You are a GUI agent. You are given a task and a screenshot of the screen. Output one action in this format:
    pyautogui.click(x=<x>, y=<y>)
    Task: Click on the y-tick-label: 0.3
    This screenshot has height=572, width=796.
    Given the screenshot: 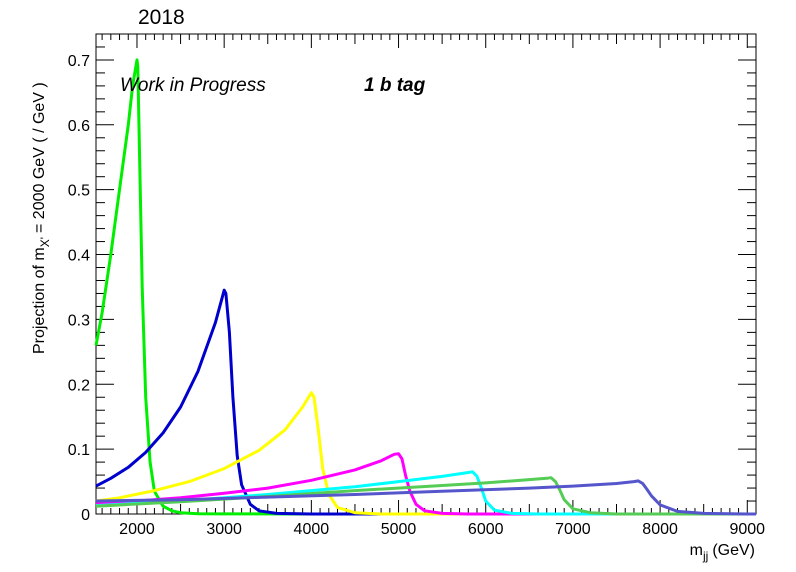 What is the action you would take?
    pyautogui.click(x=79, y=320)
    